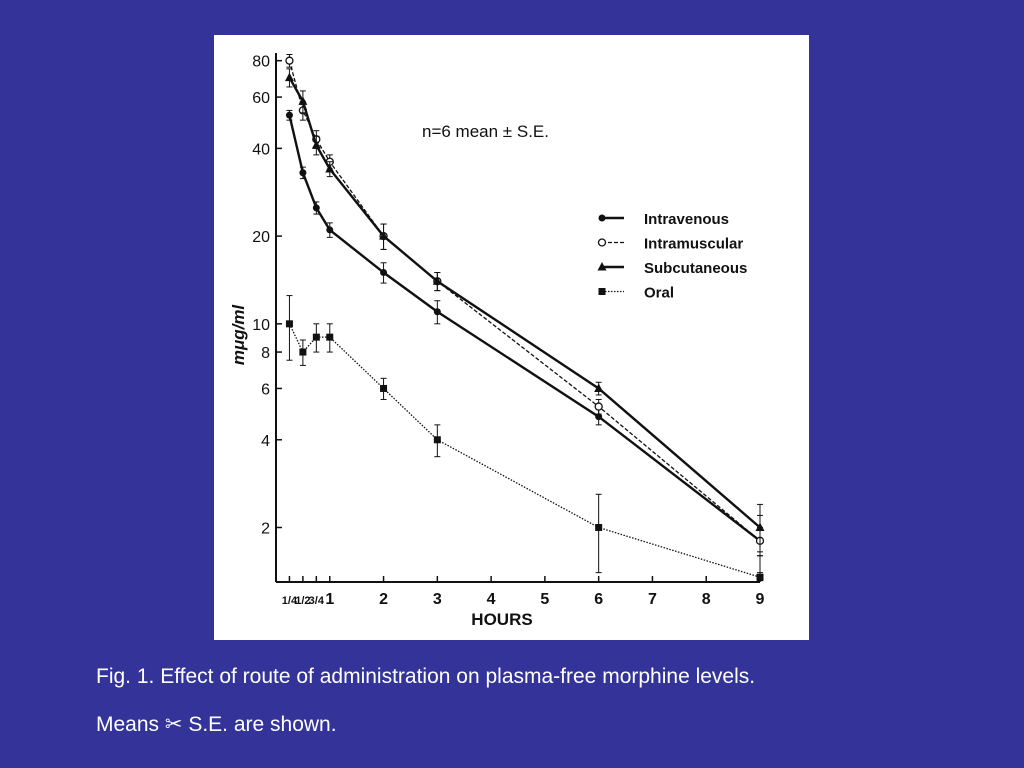 This screenshot has width=1024, height=768. I want to click on legend-item-intramuscular: Intramuscular, so click(670, 244).